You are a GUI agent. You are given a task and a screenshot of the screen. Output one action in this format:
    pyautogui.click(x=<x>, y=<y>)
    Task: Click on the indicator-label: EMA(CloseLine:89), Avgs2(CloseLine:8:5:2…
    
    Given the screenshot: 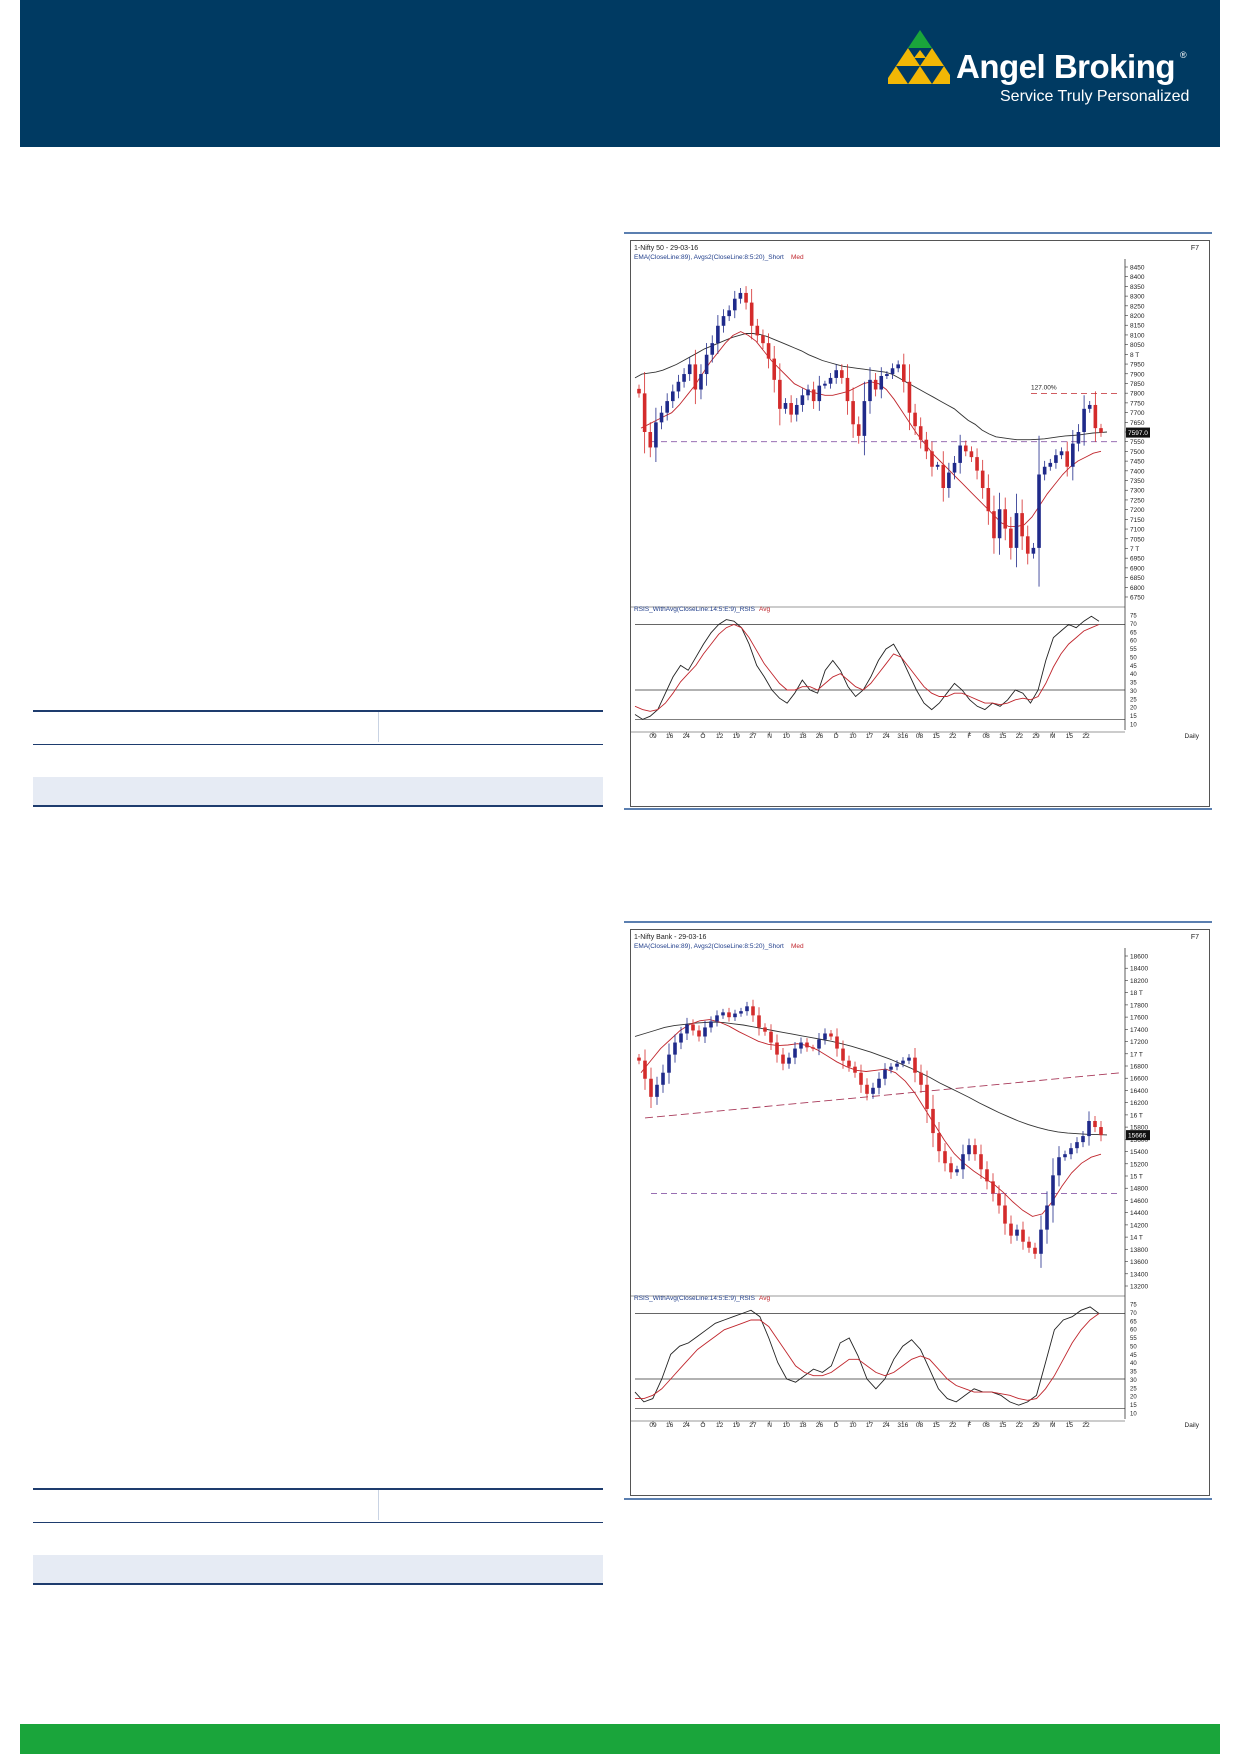 What is the action you would take?
    pyautogui.click(x=709, y=946)
    